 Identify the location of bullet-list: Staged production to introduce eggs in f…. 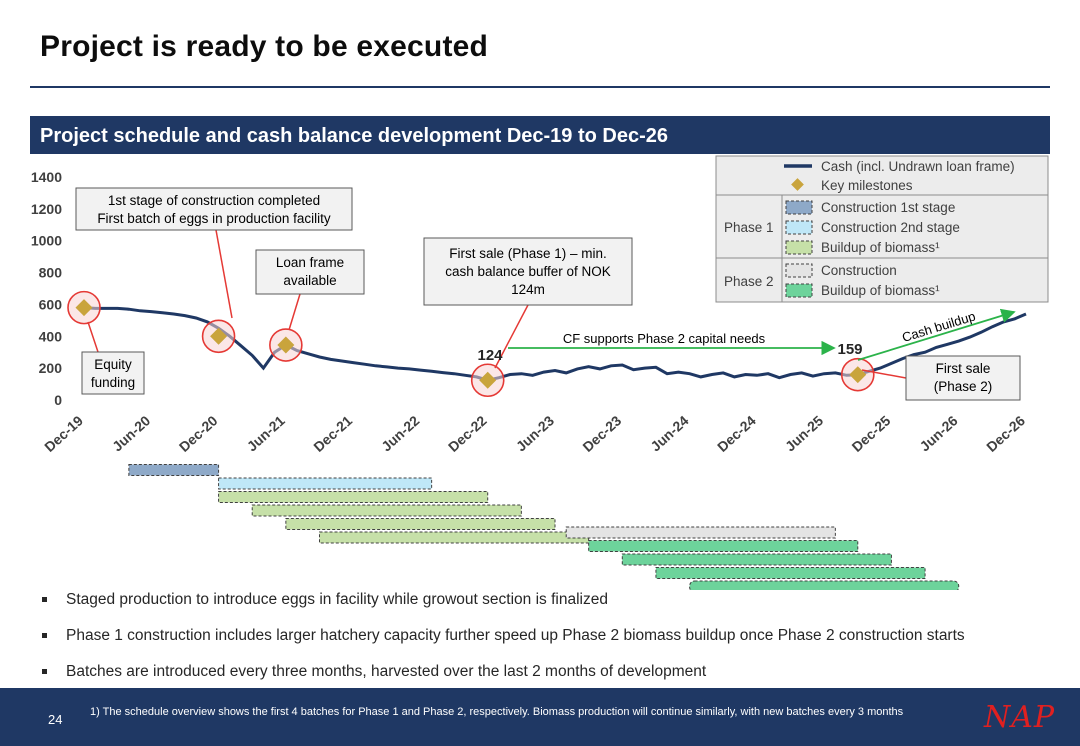
(502, 642).